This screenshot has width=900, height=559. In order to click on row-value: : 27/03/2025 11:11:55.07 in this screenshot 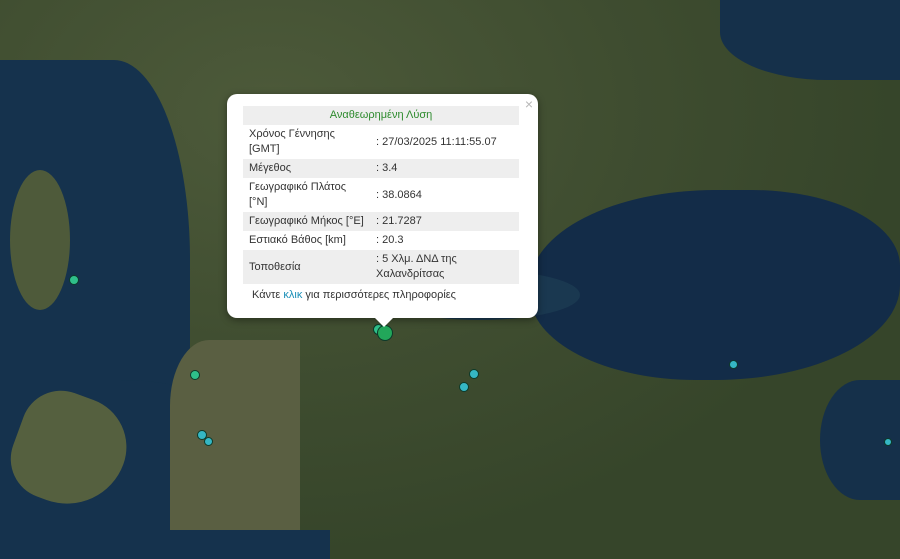, I will do `click(436, 141)`.